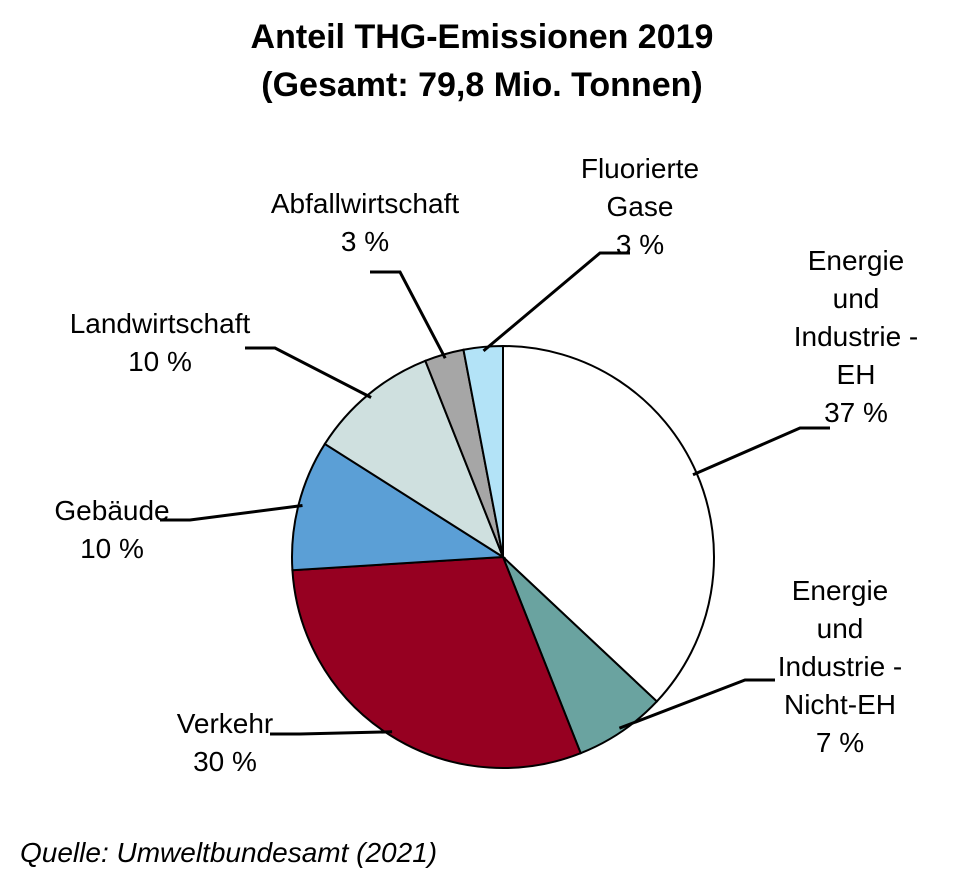 Image resolution: width=964 pixels, height=886 pixels. Describe the element at coordinates (856, 298) in the screenshot. I see `slice-label-energie-und-industrie-eh-1: und` at that location.